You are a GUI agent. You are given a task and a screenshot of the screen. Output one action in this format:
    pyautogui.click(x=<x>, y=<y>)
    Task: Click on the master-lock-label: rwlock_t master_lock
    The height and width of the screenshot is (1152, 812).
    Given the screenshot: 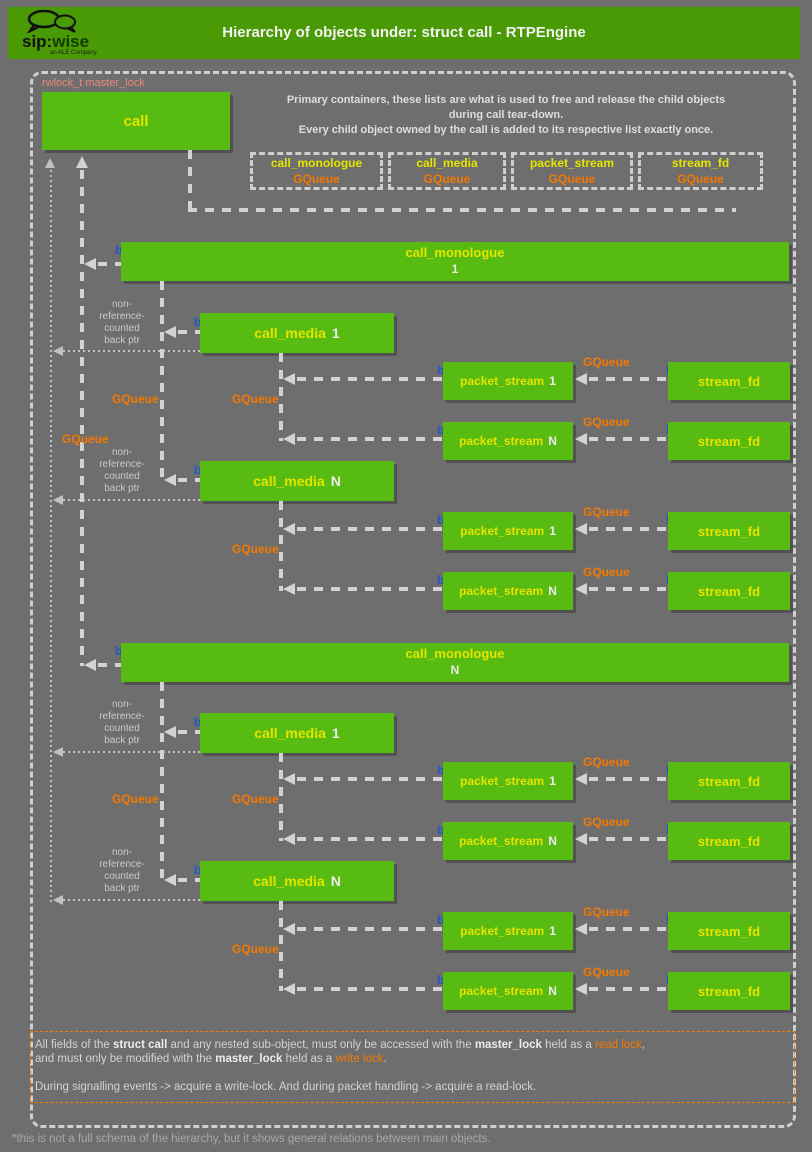 What is the action you would take?
    pyautogui.click(x=93, y=83)
    